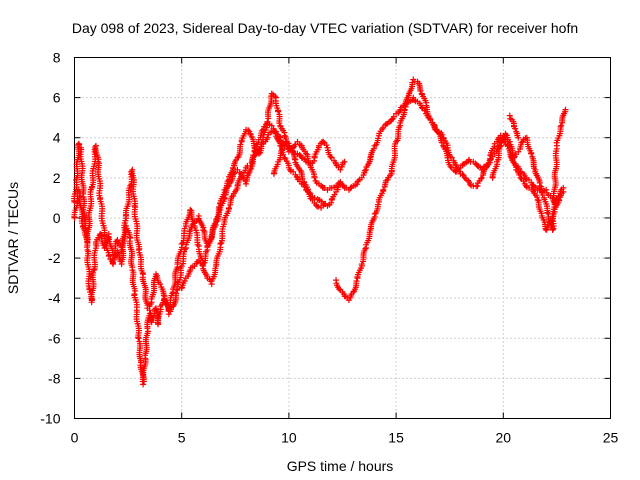  What do you see at coordinates (57, 98) in the screenshot?
I see `y-tick-label: 6` at bounding box center [57, 98].